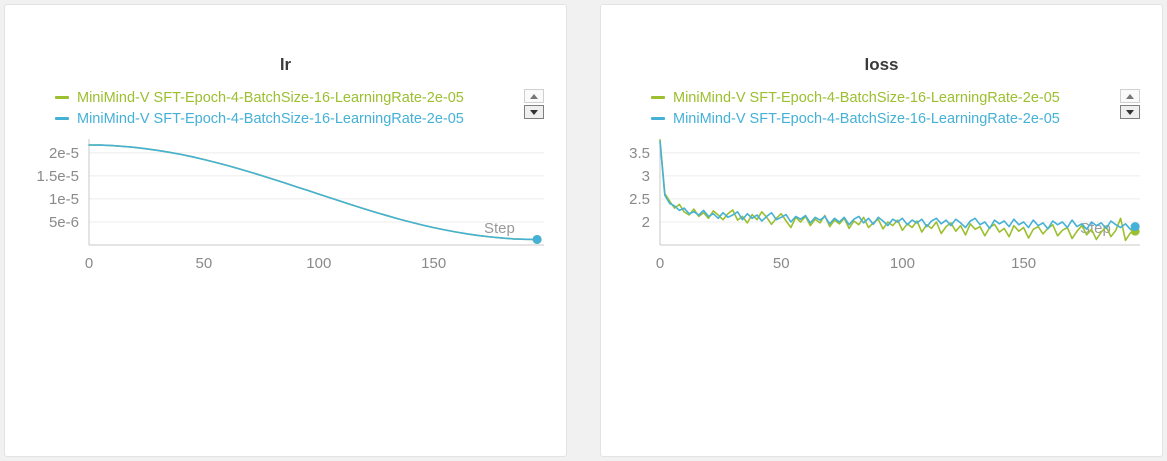 The height and width of the screenshot is (461, 1167). I want to click on svg-text: 3, so click(646, 176).